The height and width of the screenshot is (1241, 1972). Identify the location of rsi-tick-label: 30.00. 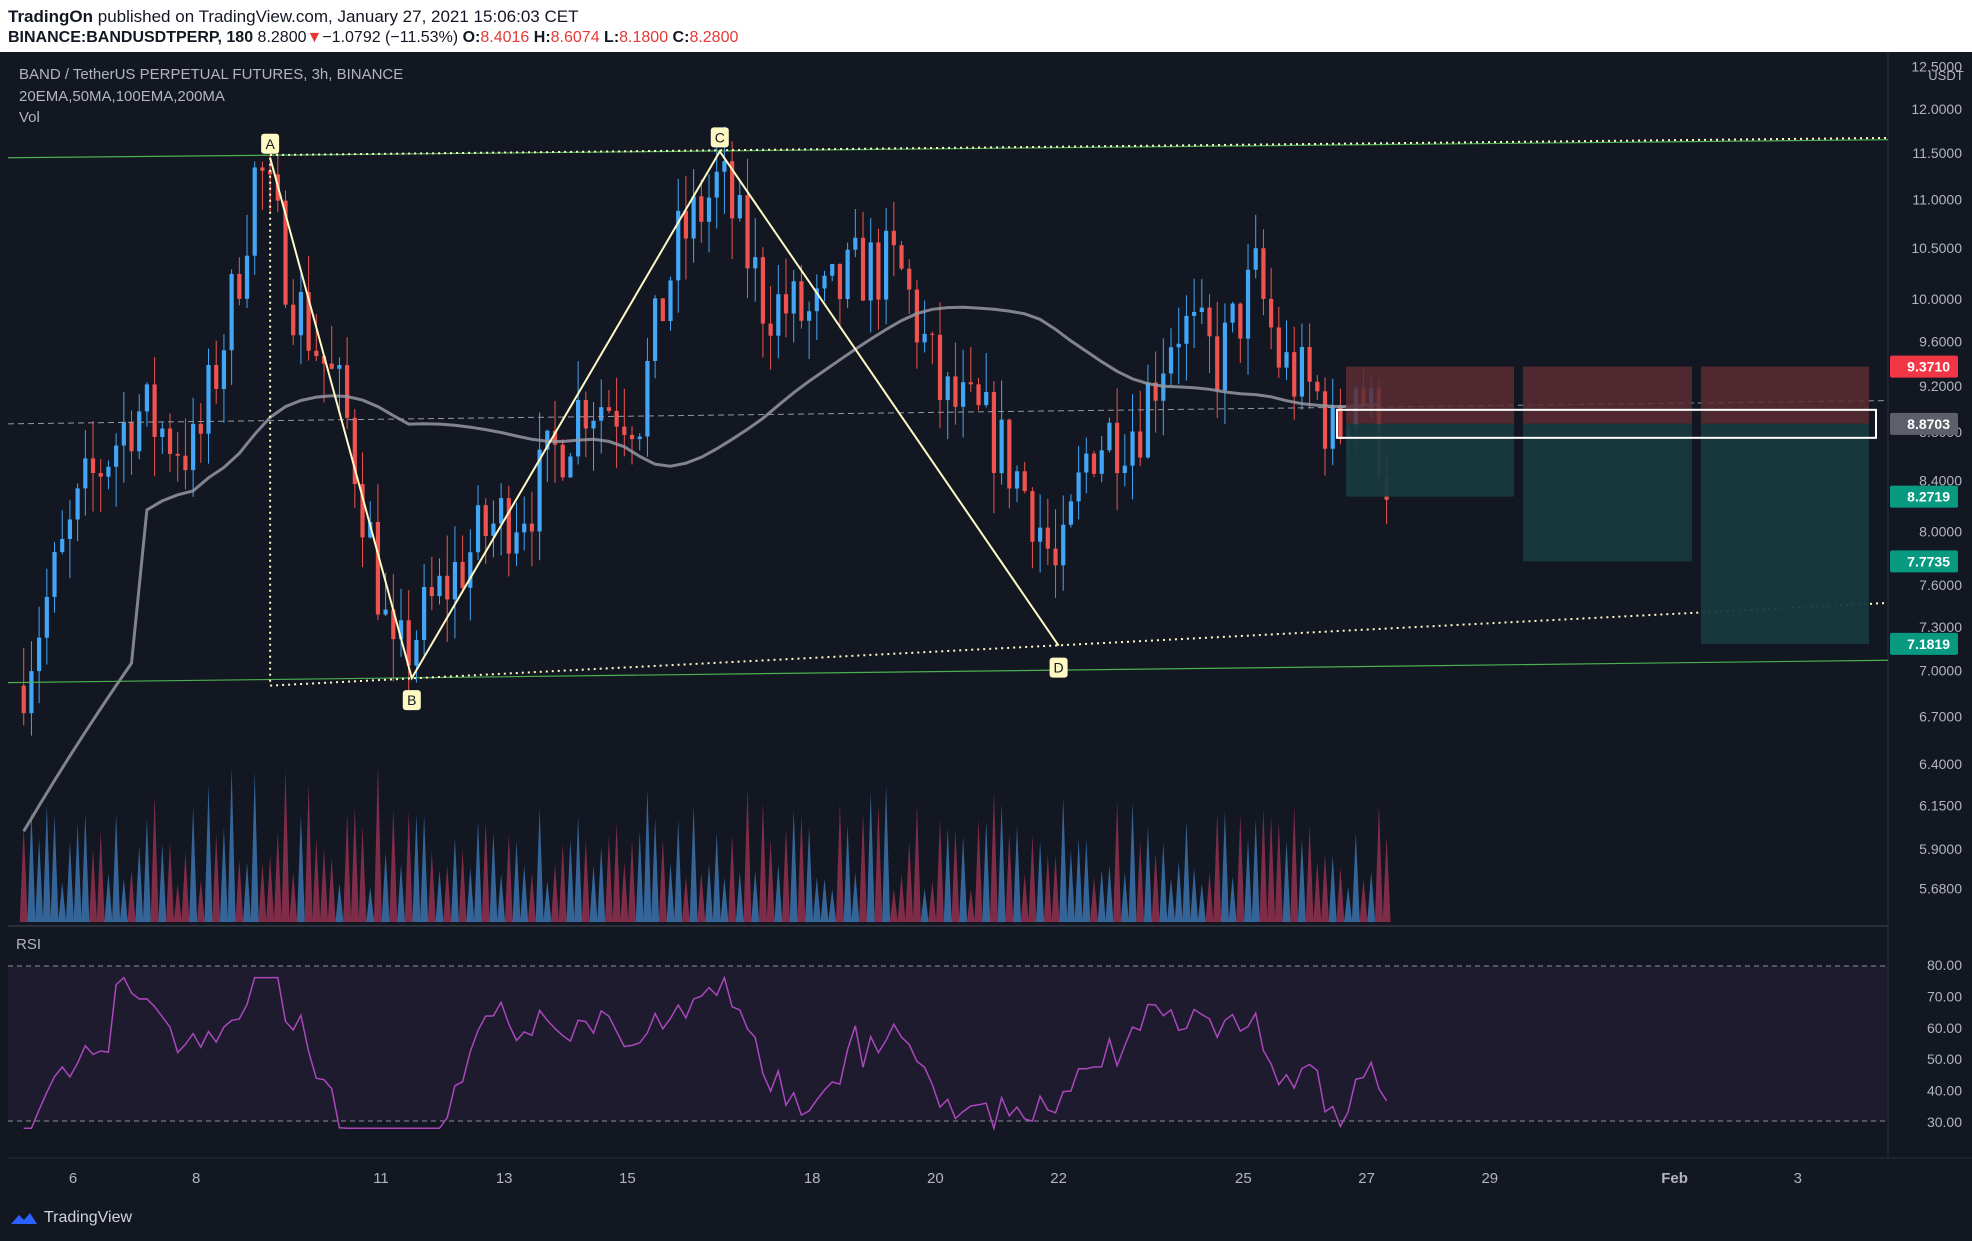
(1944, 1122).